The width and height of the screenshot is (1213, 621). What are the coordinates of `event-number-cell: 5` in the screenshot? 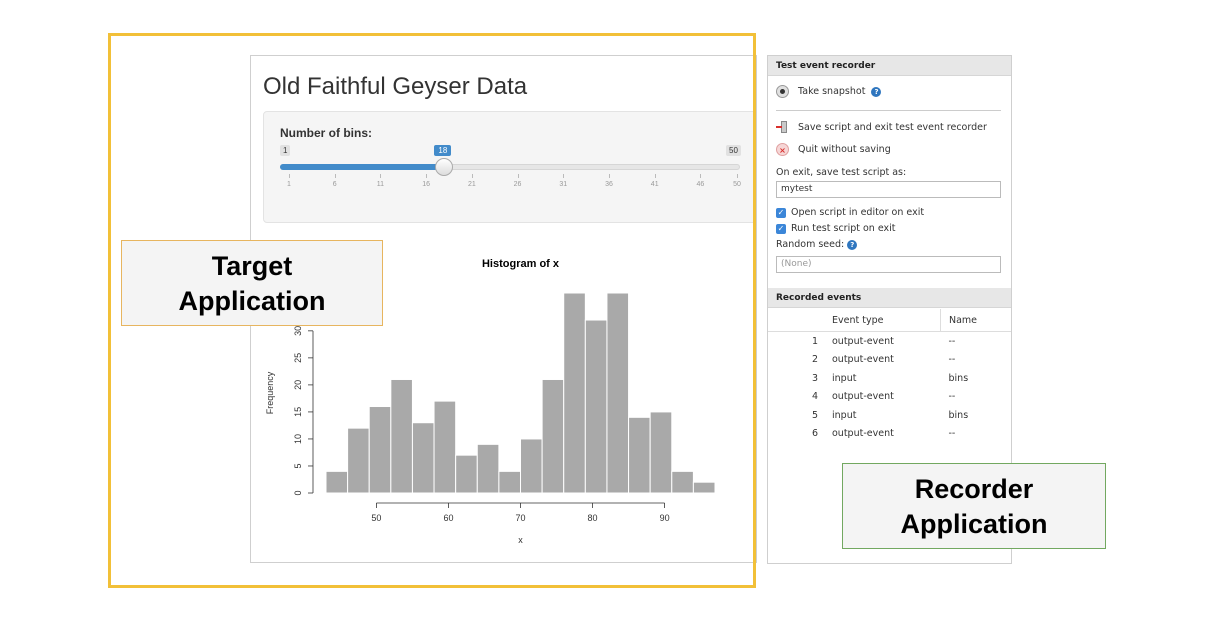 It's located at (814, 415).